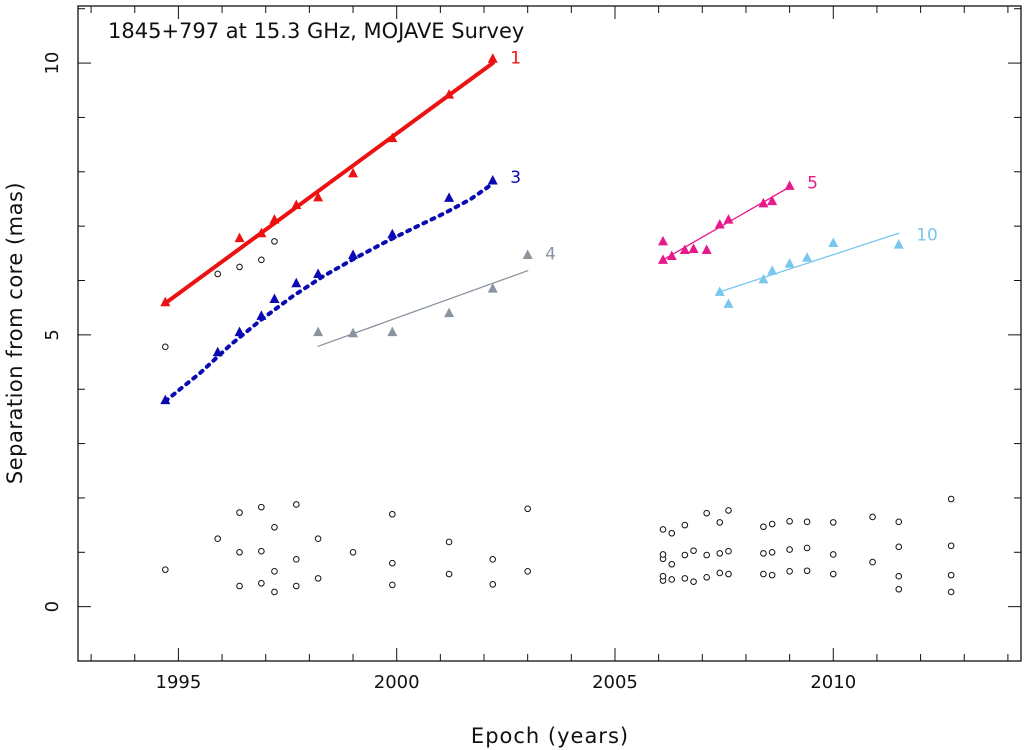 This screenshot has height=750, width=1027. I want to click on component-labels: 1 3 4 5 10, so click(724, 157).